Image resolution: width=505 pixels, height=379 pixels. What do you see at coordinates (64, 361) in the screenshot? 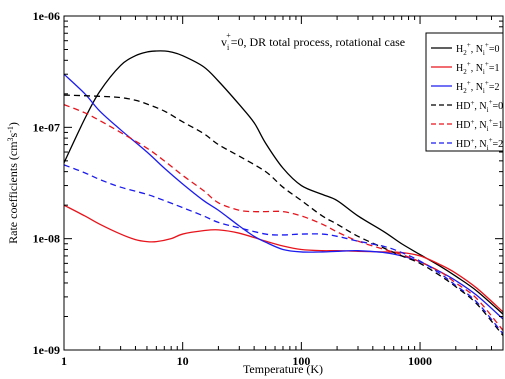
I see `x-tick-label: 1` at bounding box center [64, 361].